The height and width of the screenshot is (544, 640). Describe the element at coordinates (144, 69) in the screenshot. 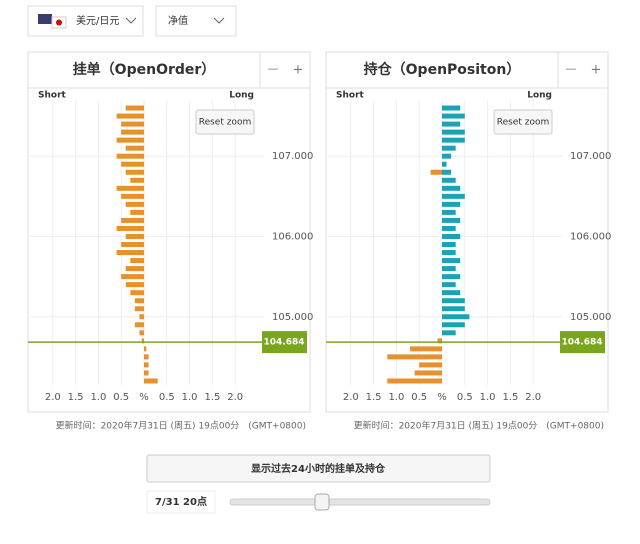

I see `chart-title: 挂单（OpenOrder）` at that location.